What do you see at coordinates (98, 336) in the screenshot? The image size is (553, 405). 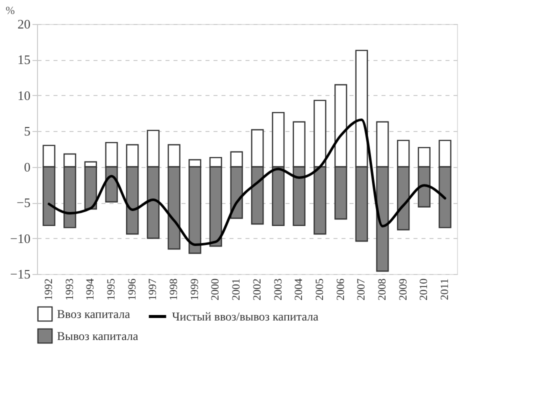 I see `legend-label: Вывоз капитала` at bounding box center [98, 336].